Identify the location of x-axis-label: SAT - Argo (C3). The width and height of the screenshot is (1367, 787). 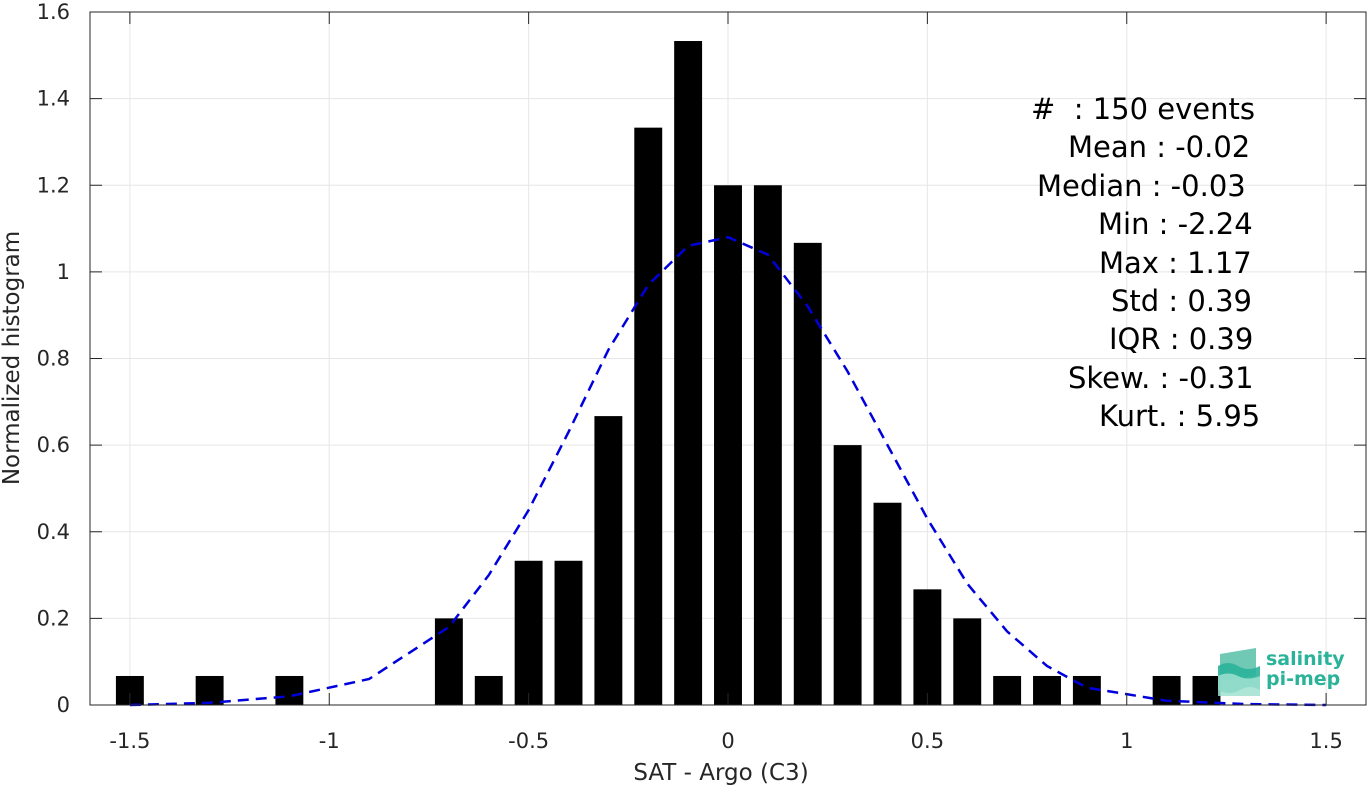
(720, 773).